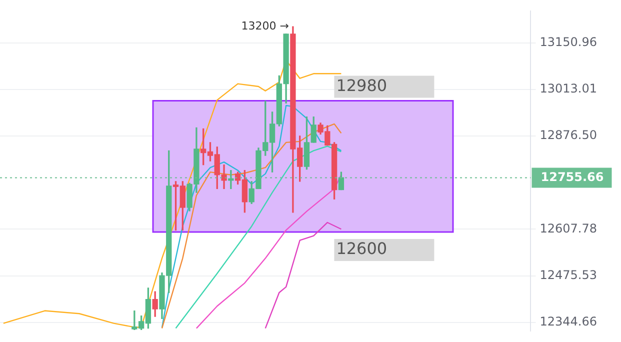 The height and width of the screenshot is (342, 621). What do you see at coordinates (569, 135) in the screenshot?
I see `y-tick-label: 12876.50` at bounding box center [569, 135].